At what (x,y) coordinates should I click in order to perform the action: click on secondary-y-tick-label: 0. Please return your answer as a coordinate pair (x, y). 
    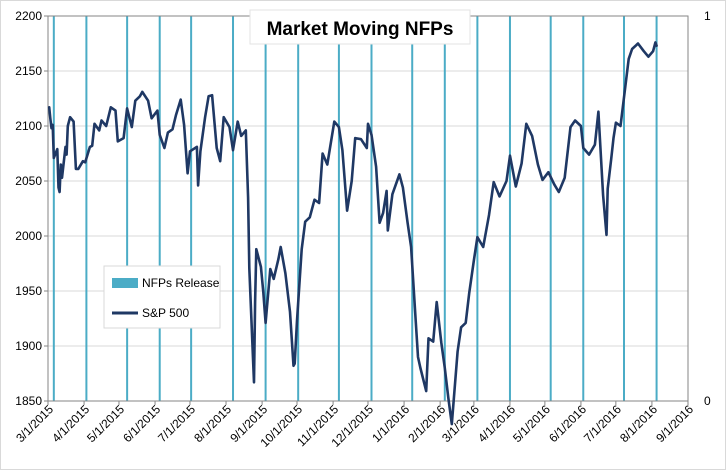
    Looking at the image, I should click on (707, 401).